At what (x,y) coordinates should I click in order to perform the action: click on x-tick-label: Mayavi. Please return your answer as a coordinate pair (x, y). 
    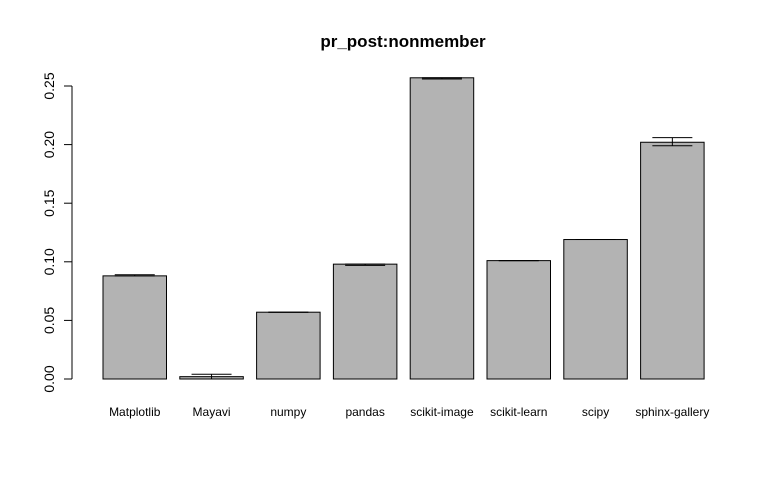
    Looking at the image, I should click on (212, 412).